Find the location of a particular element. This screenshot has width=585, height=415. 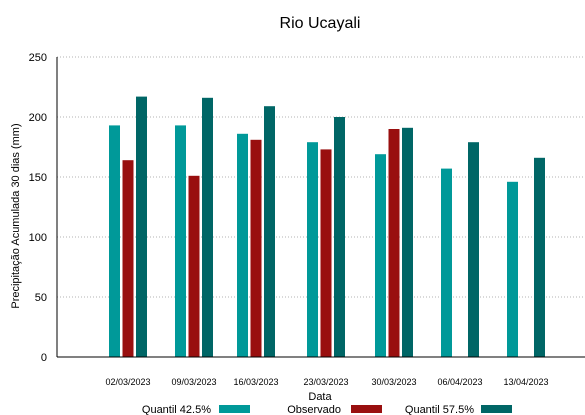

y-tick-label: 150 is located at coordinates (38, 178).